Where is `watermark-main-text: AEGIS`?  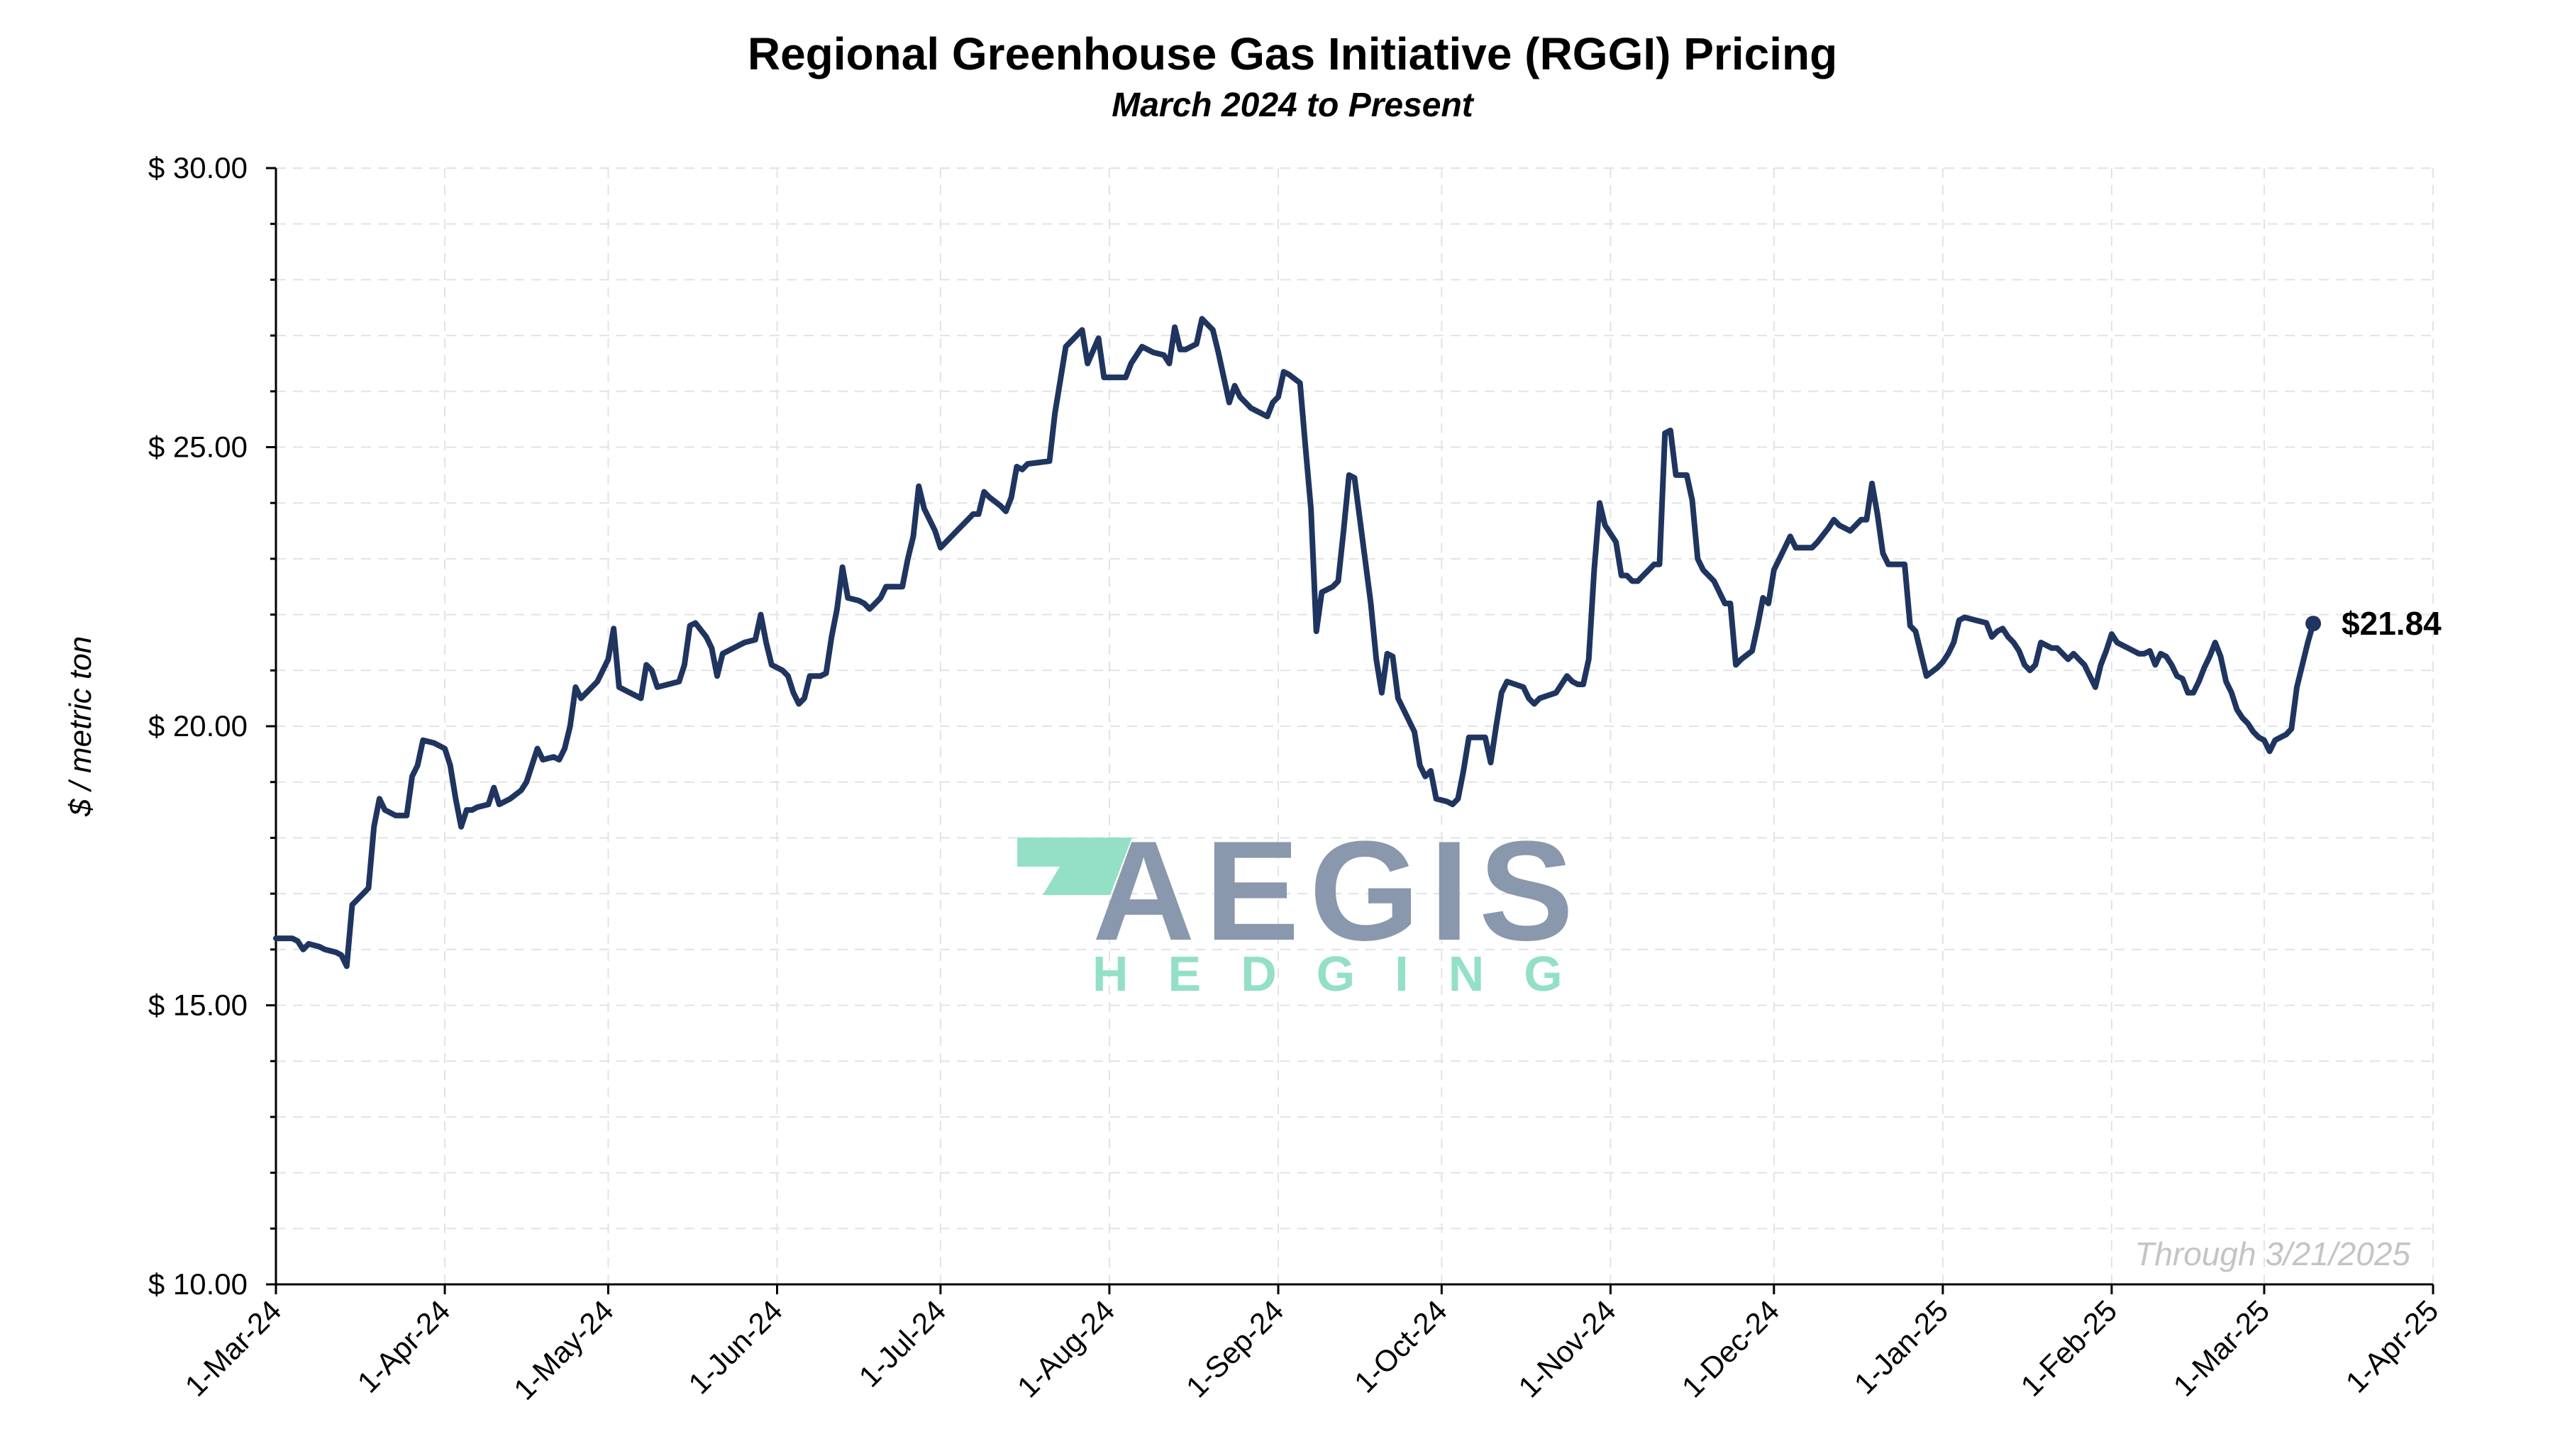 watermark-main-text: AEGIS is located at coordinates (1337, 891).